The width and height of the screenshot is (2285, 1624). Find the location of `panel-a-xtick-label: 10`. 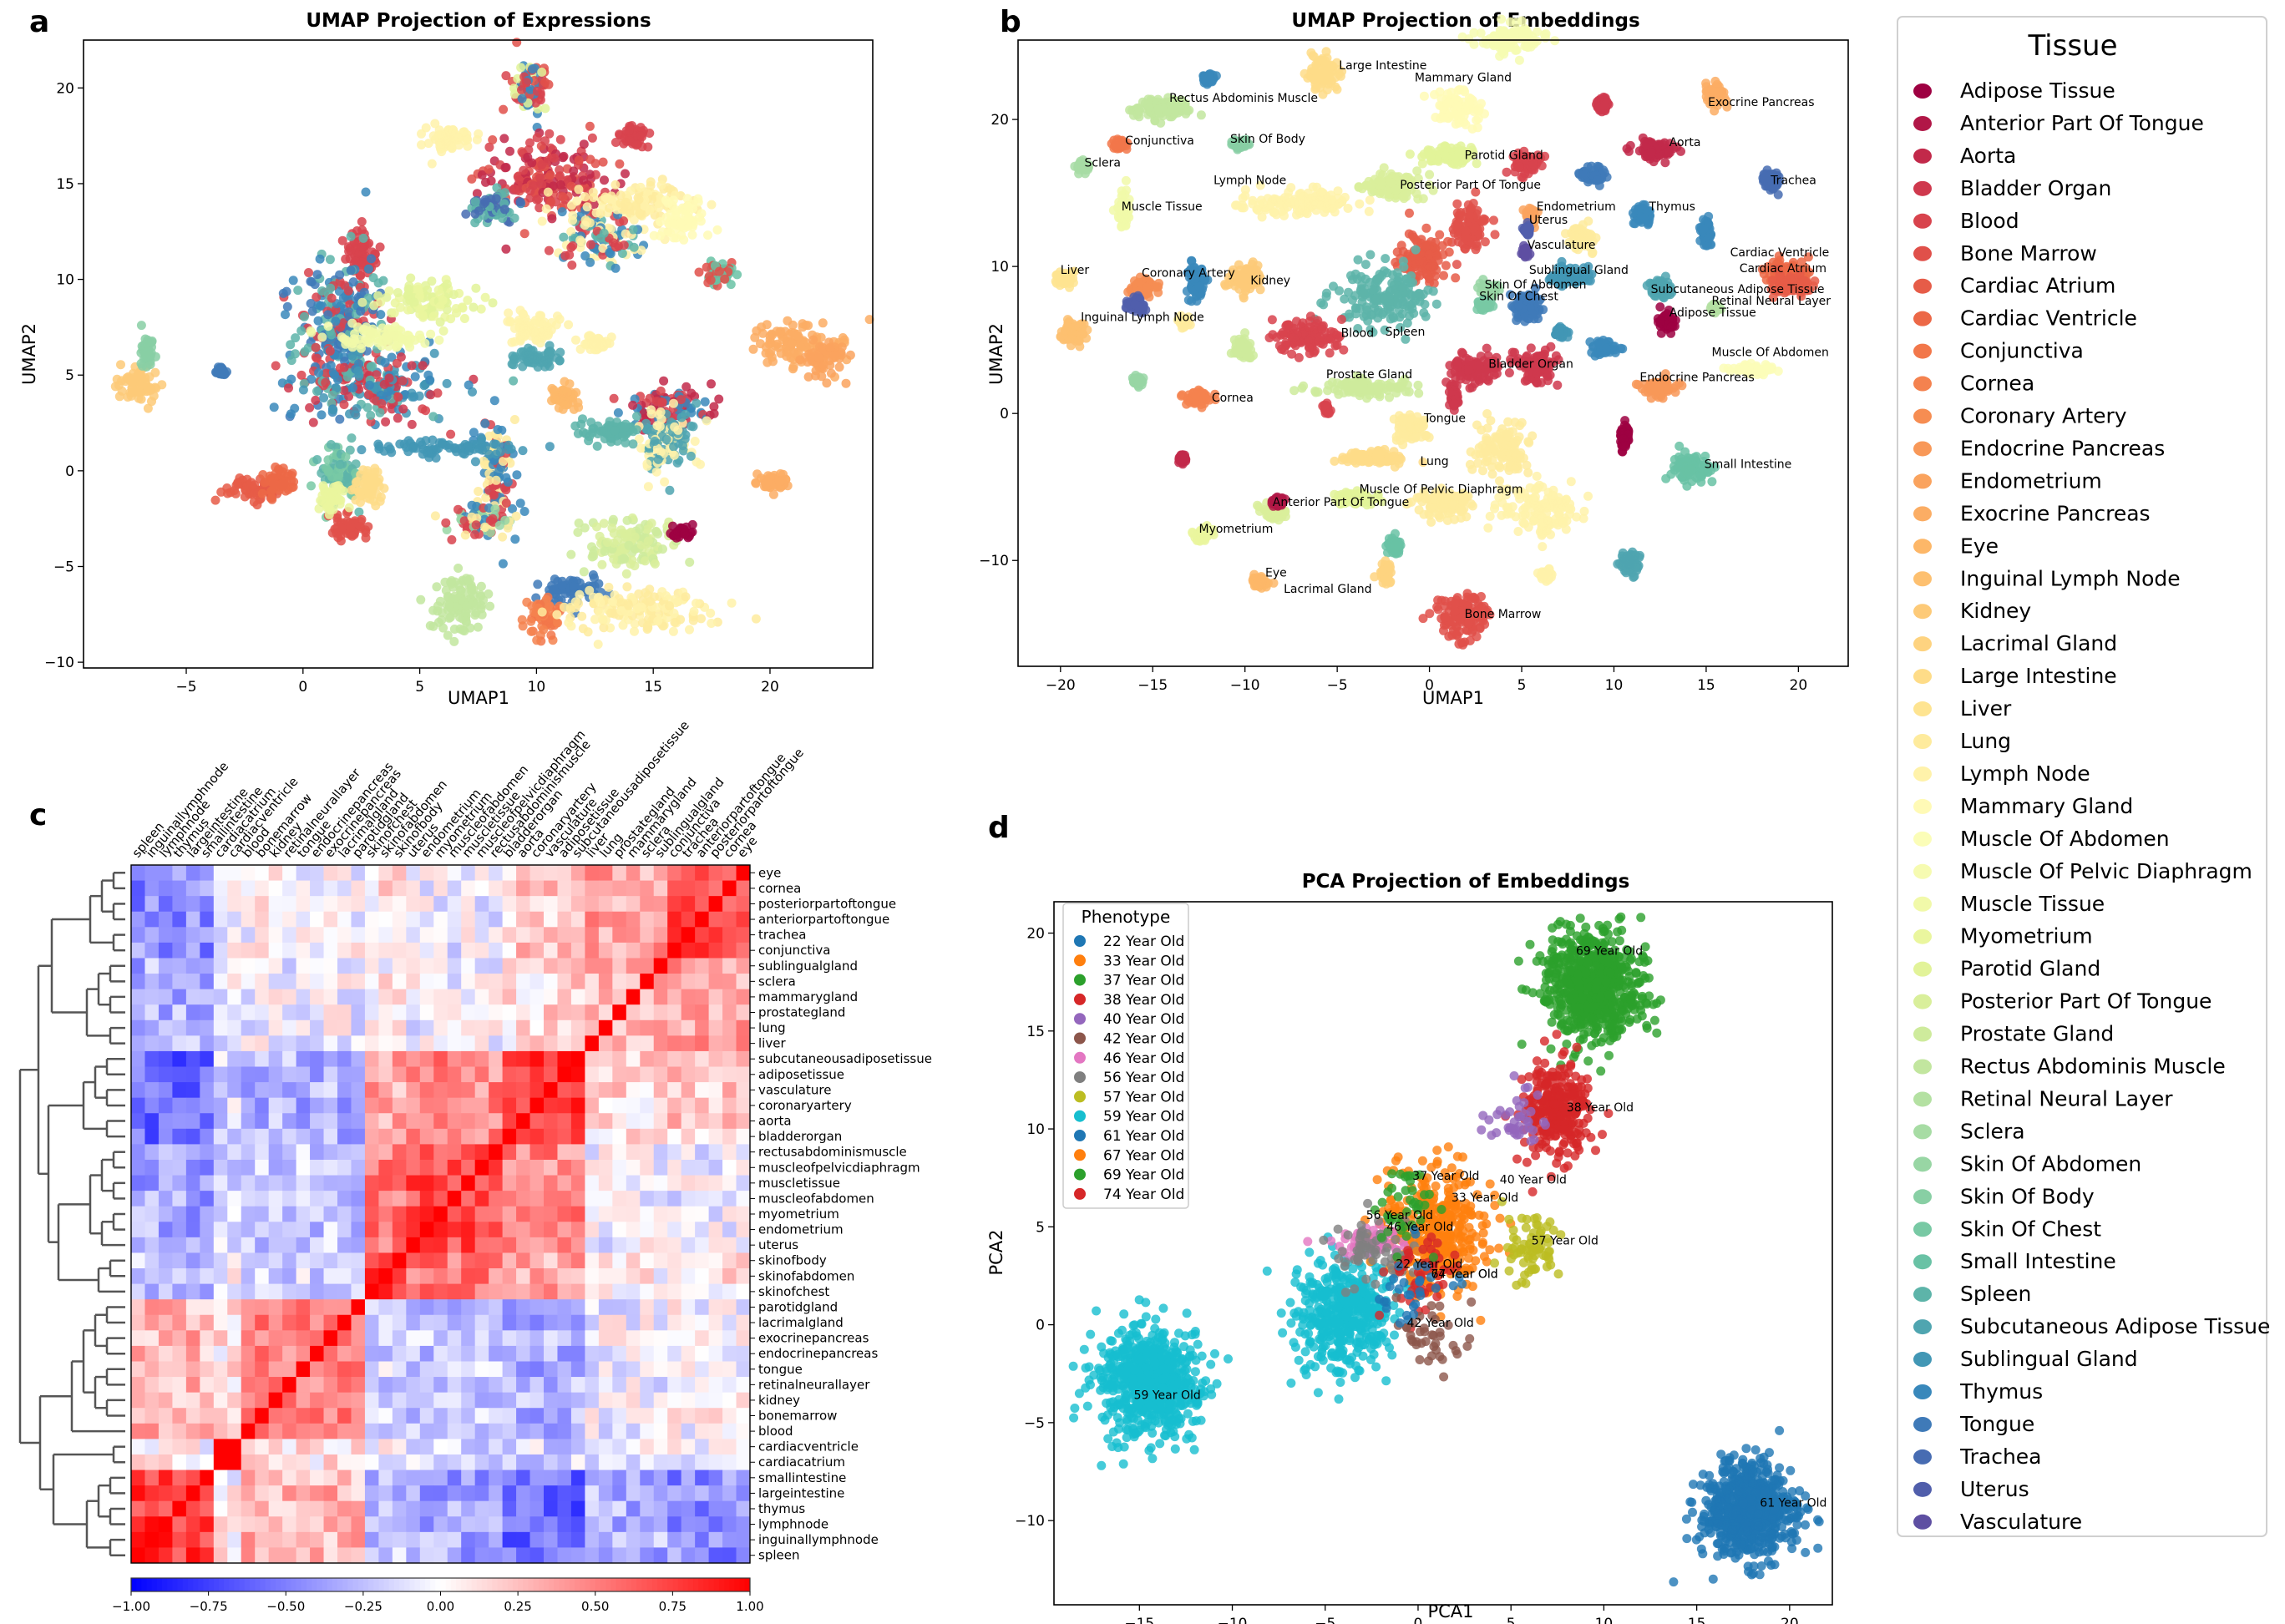

panel-a-xtick-label: 10 is located at coordinates (537, 687).